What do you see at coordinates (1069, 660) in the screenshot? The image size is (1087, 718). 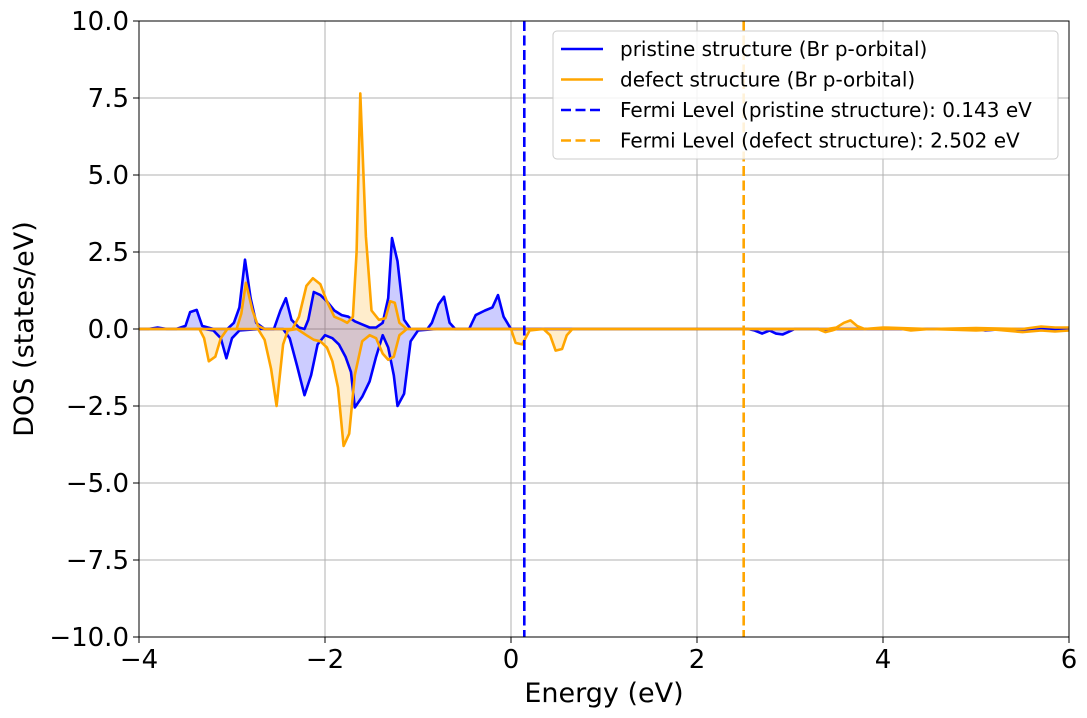 I see `x-tick-label: 6` at bounding box center [1069, 660].